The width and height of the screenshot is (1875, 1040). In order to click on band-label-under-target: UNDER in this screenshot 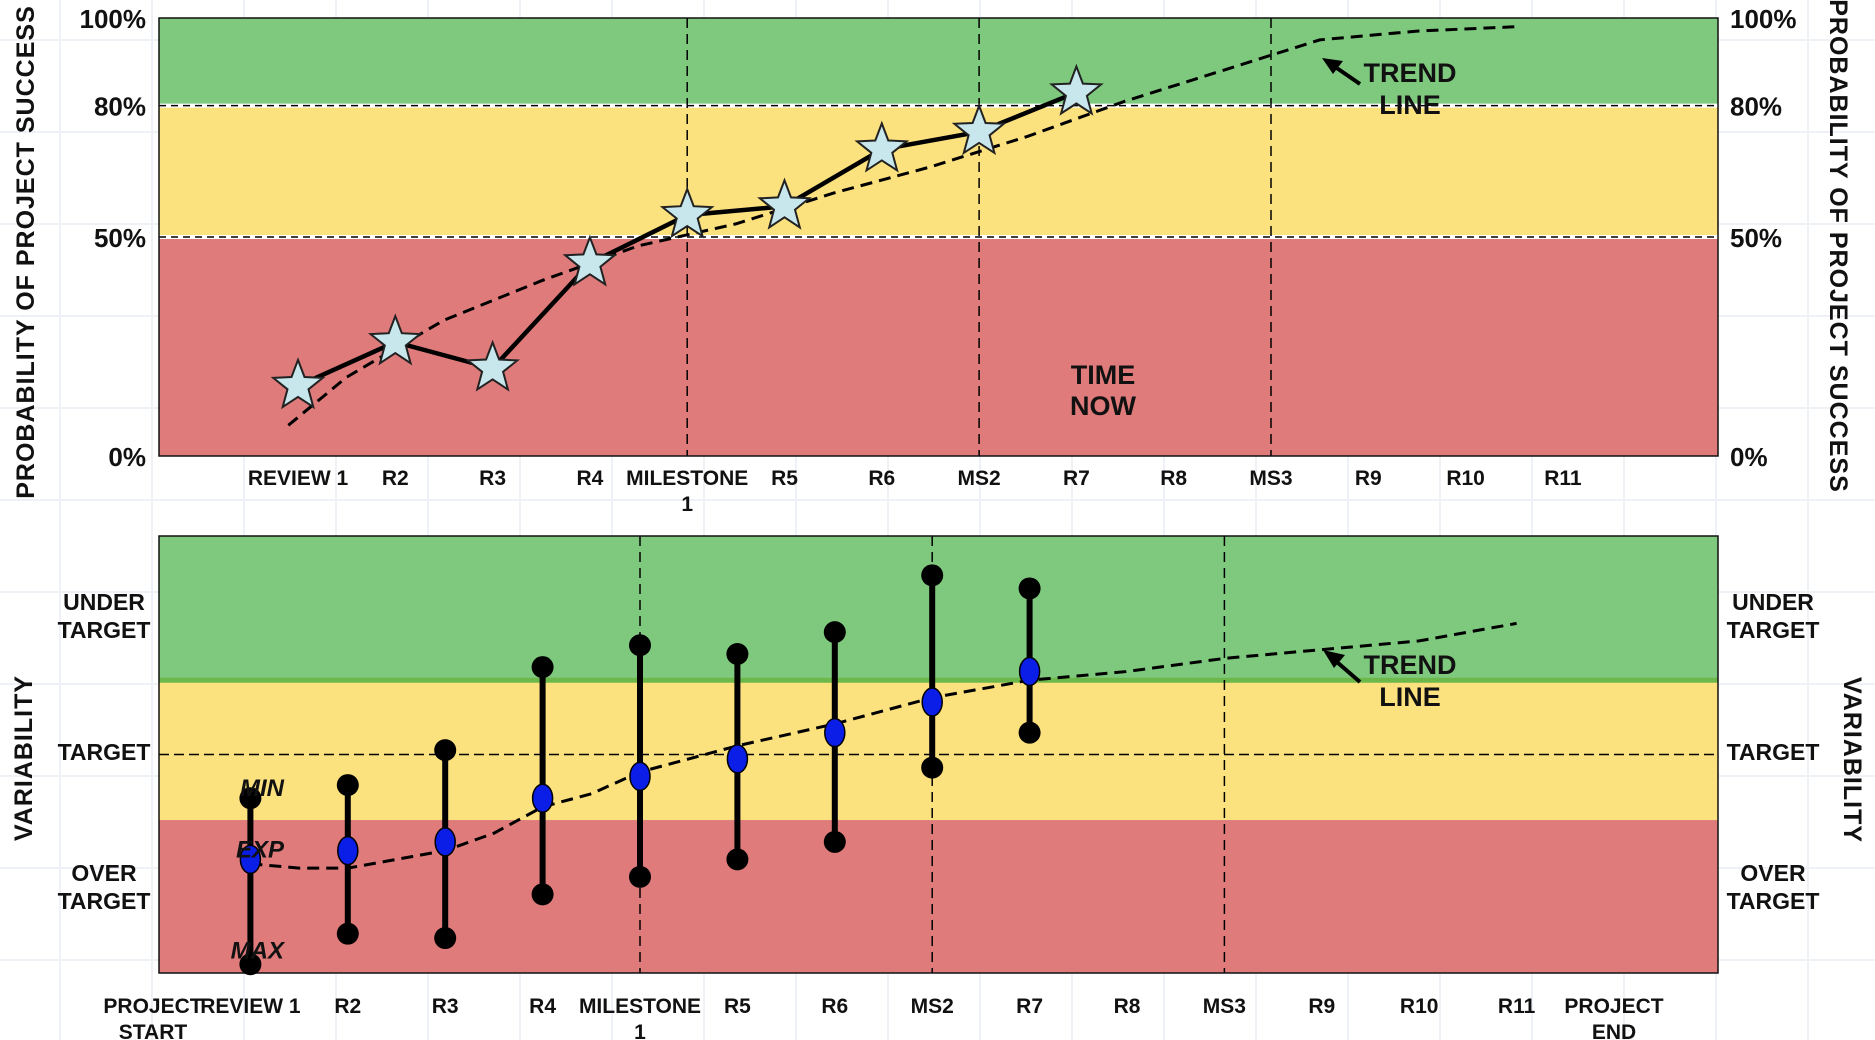, I will do `click(104, 602)`.